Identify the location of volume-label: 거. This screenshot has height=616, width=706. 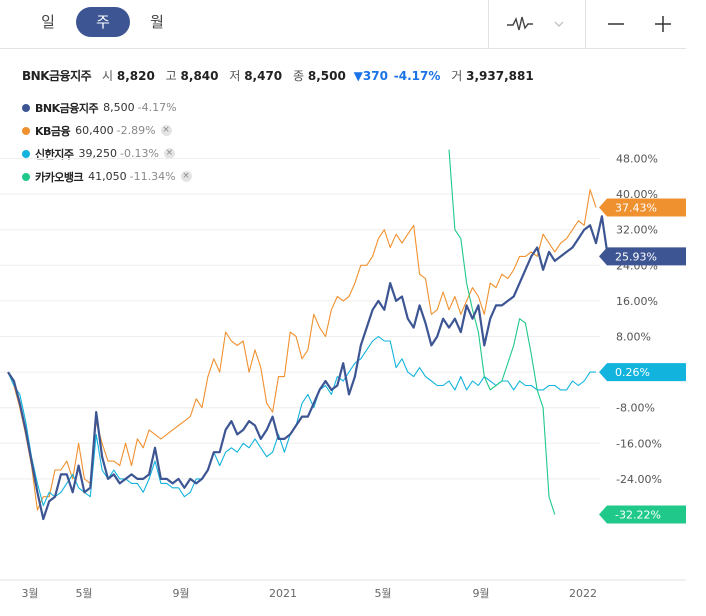
(457, 76).